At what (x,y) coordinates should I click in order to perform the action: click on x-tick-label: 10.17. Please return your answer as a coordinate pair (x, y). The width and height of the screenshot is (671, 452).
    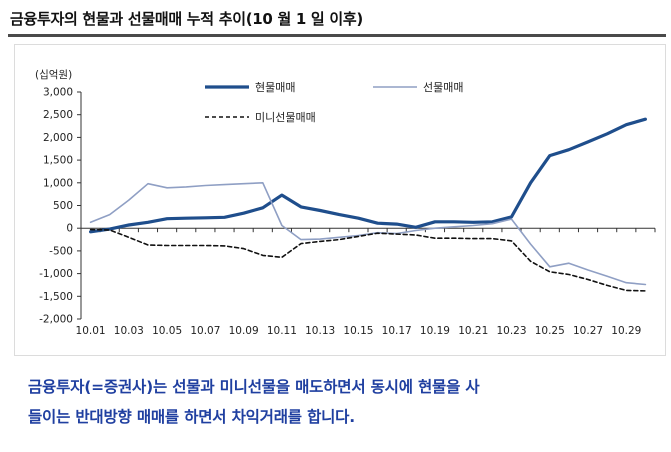
    Looking at the image, I should click on (397, 331).